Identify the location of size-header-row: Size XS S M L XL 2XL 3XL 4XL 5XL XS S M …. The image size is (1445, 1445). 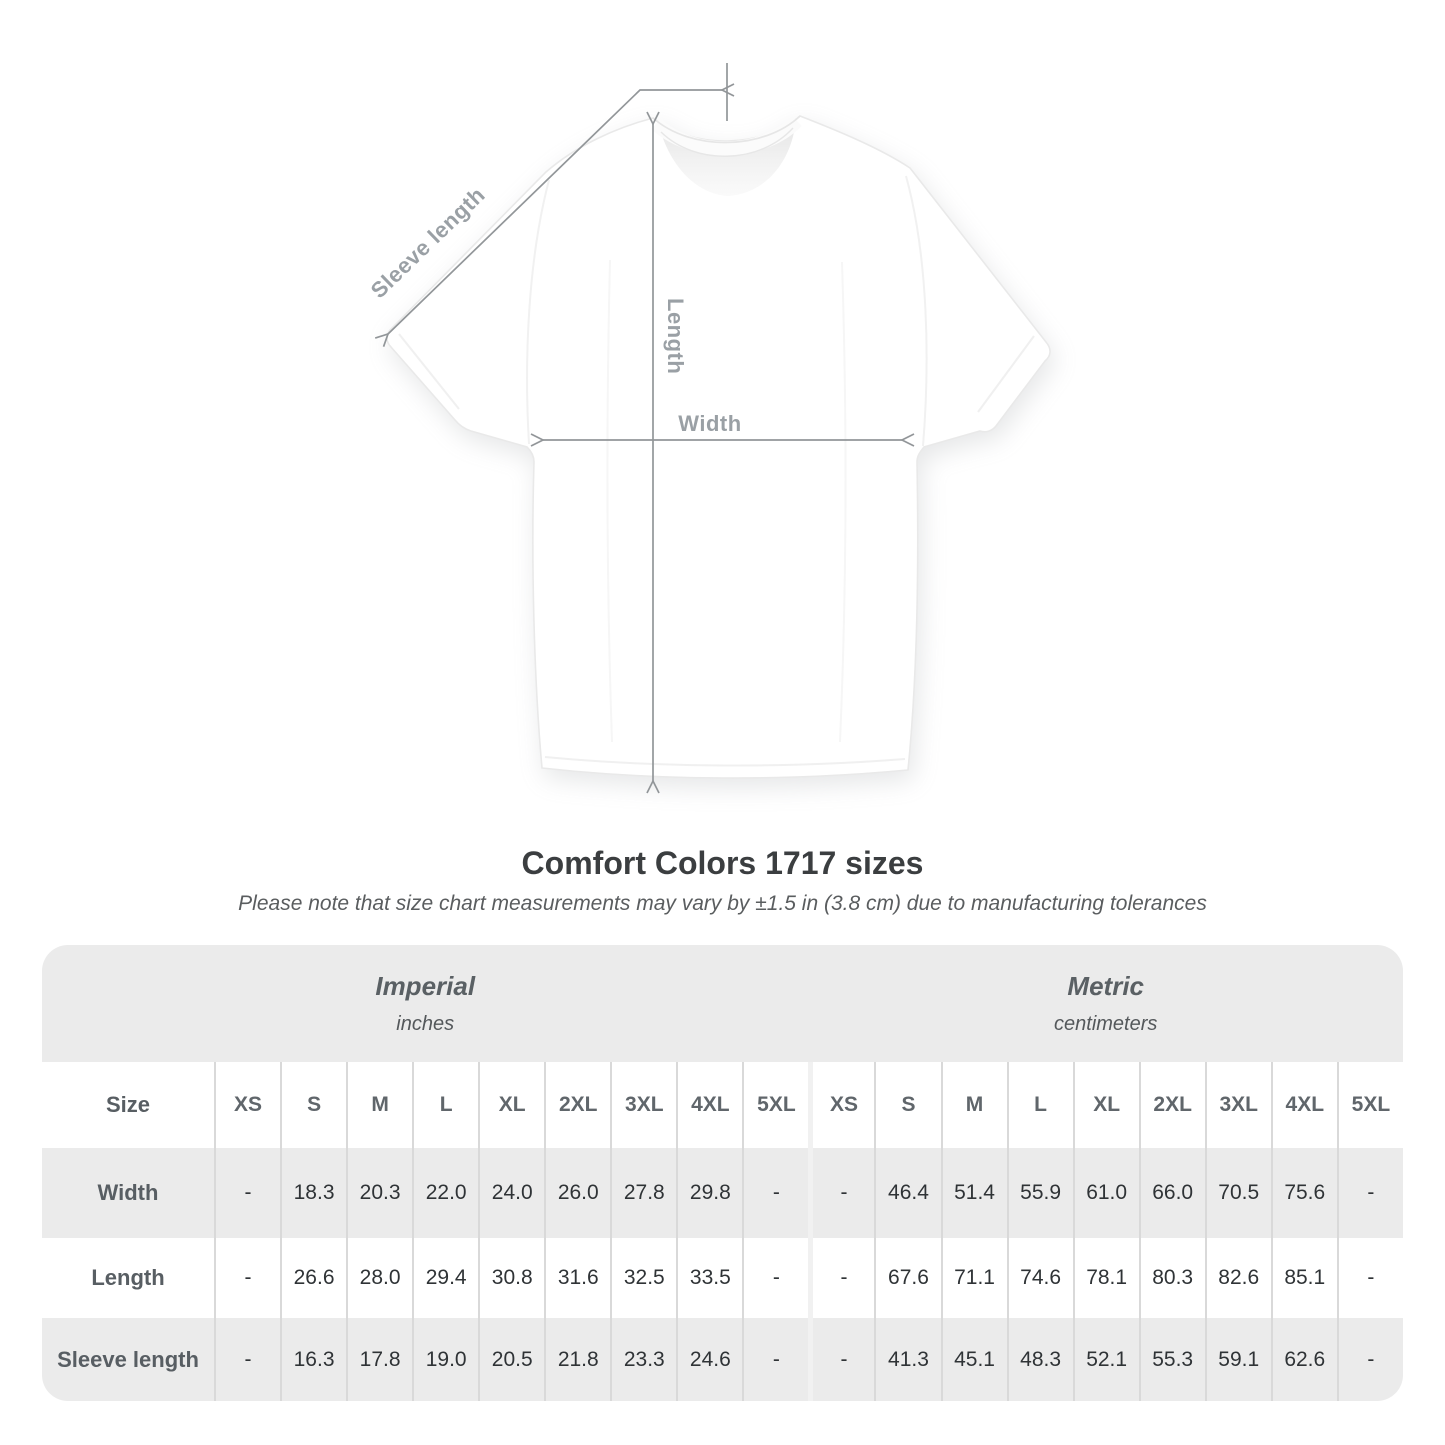
(722, 1105).